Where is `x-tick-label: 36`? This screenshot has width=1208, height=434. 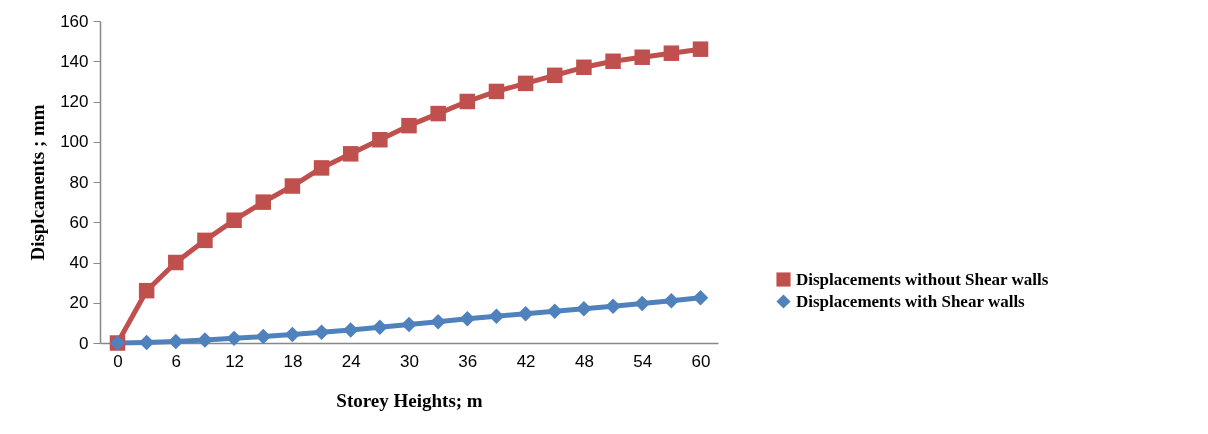 x-tick-label: 36 is located at coordinates (468, 361).